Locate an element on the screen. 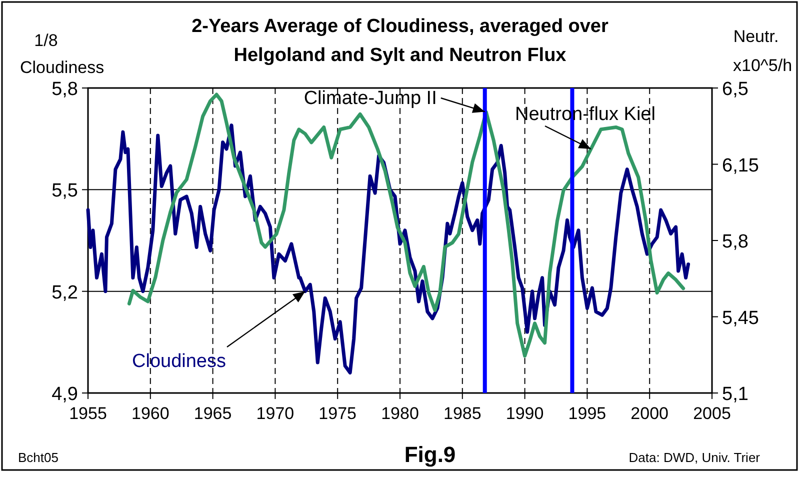 The height and width of the screenshot is (478, 799). x-tick-label: 2000 is located at coordinates (649, 413).